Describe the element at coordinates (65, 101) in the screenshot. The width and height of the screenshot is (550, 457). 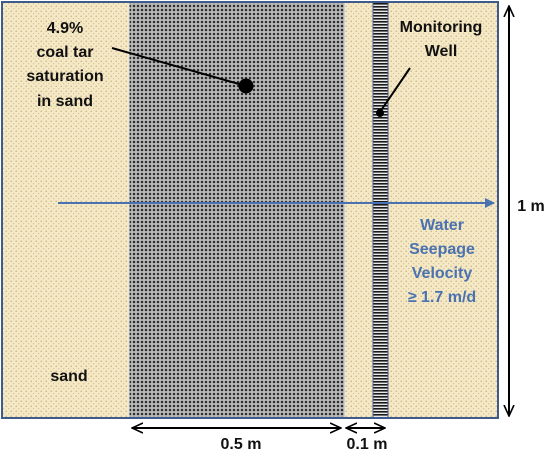
I see `tar-label-line4: in sand` at that location.